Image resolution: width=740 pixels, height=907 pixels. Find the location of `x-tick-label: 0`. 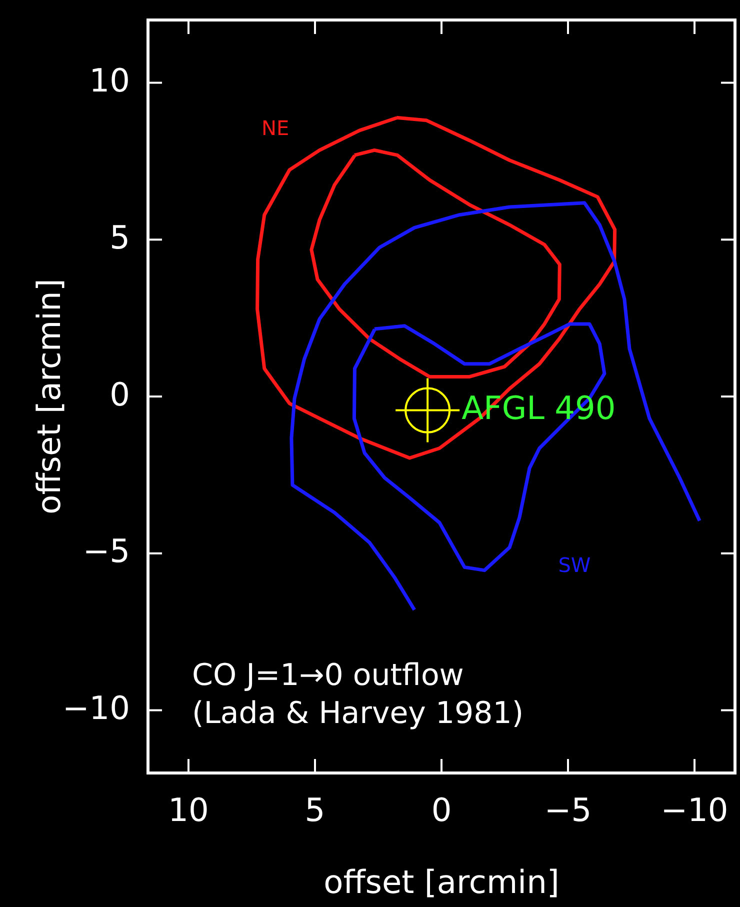

x-tick-label: 0 is located at coordinates (441, 810).